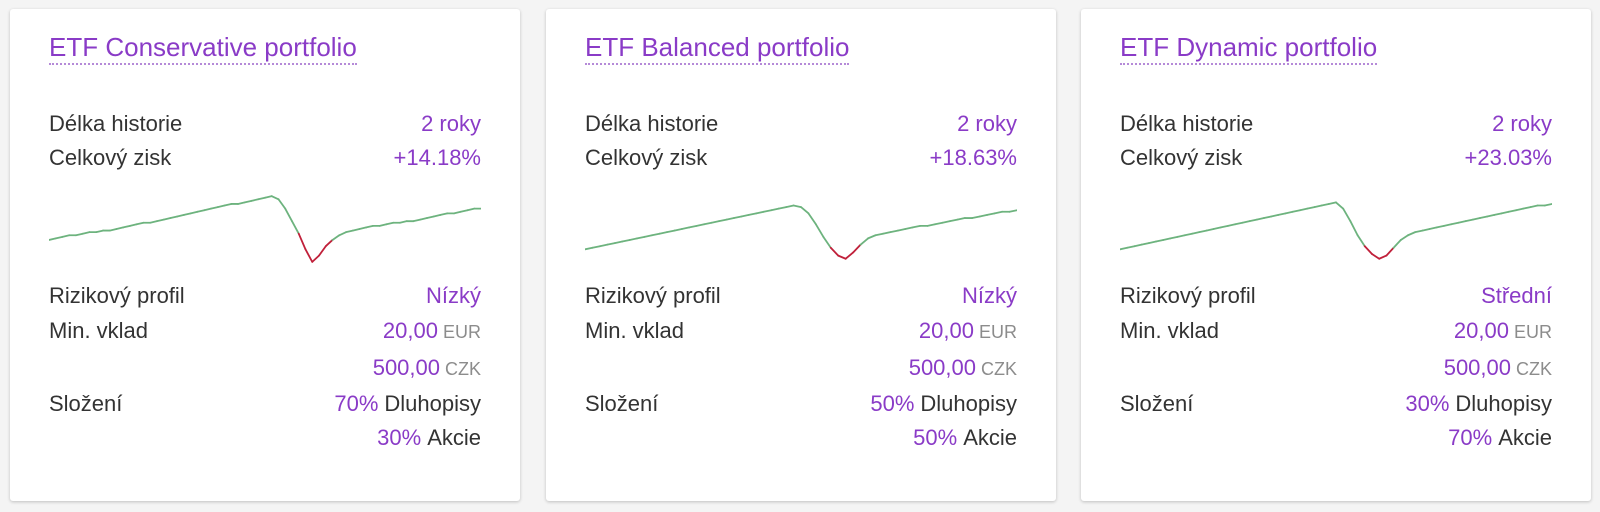 This screenshot has width=1600, height=512. What do you see at coordinates (1477, 367) in the screenshot?
I see `min-deposit-amount: 500,00` at bounding box center [1477, 367].